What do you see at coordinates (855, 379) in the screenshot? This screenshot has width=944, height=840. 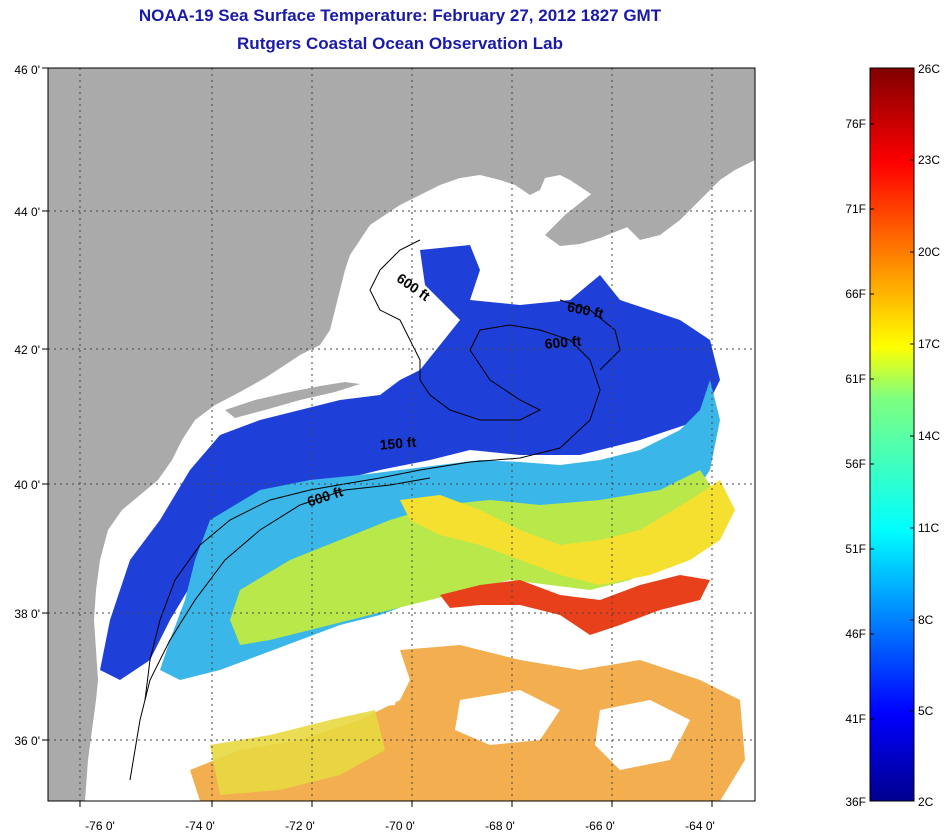 I see `colorbar-f-label: 61F` at bounding box center [855, 379].